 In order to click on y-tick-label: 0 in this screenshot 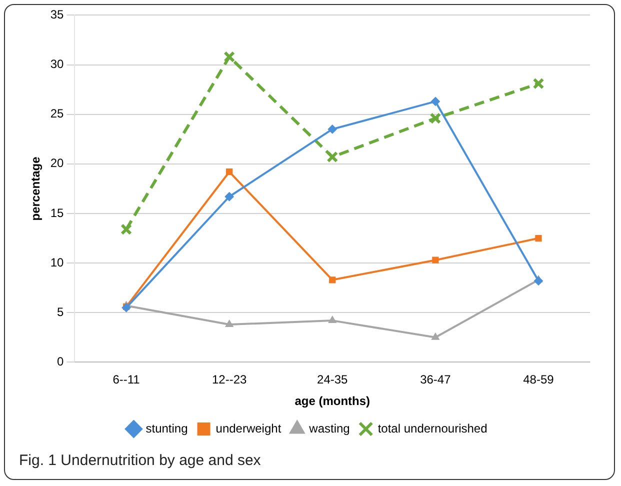, I will do `click(60, 361)`.